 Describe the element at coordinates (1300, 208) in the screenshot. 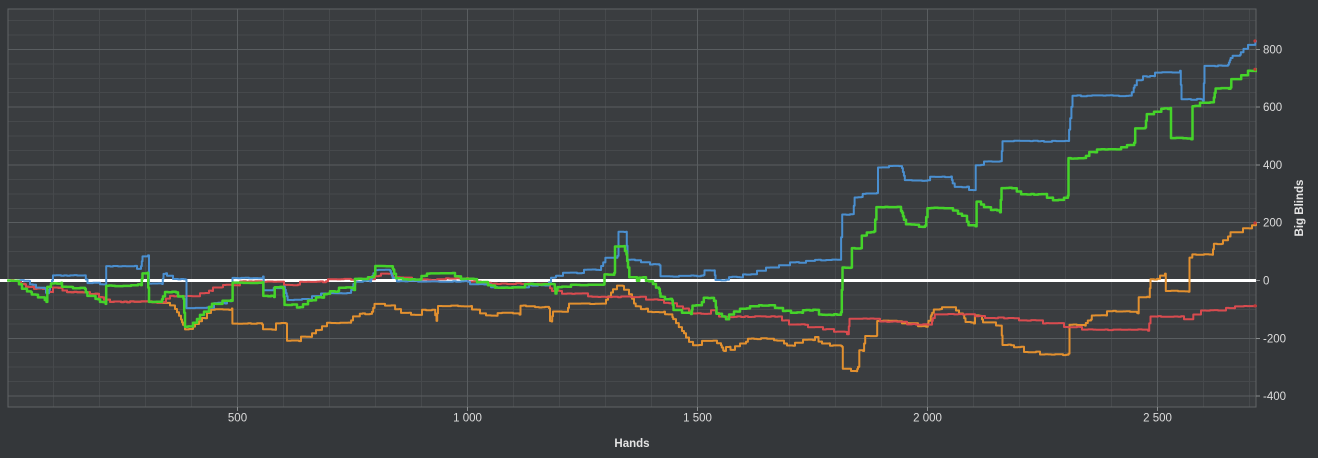

I see `svg-text: Big Blinds` at that location.